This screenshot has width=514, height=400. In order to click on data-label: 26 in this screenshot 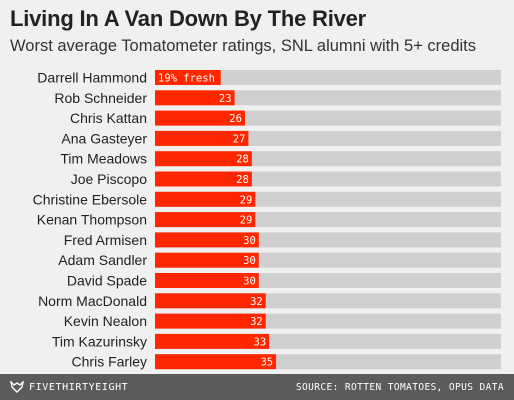, I will do `click(235, 119)`.